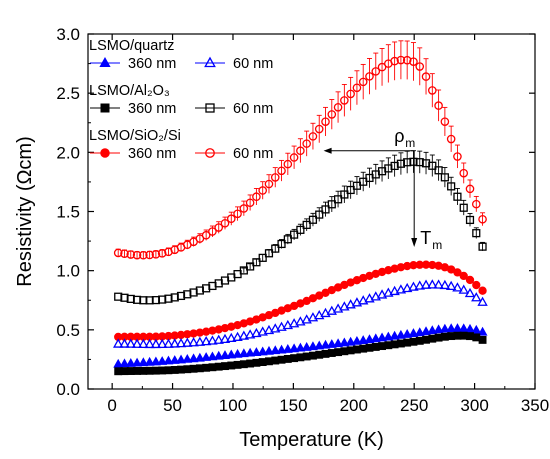  What do you see at coordinates (300, 301) in the screenshot?
I see `series-circle-filled` at bounding box center [300, 301].